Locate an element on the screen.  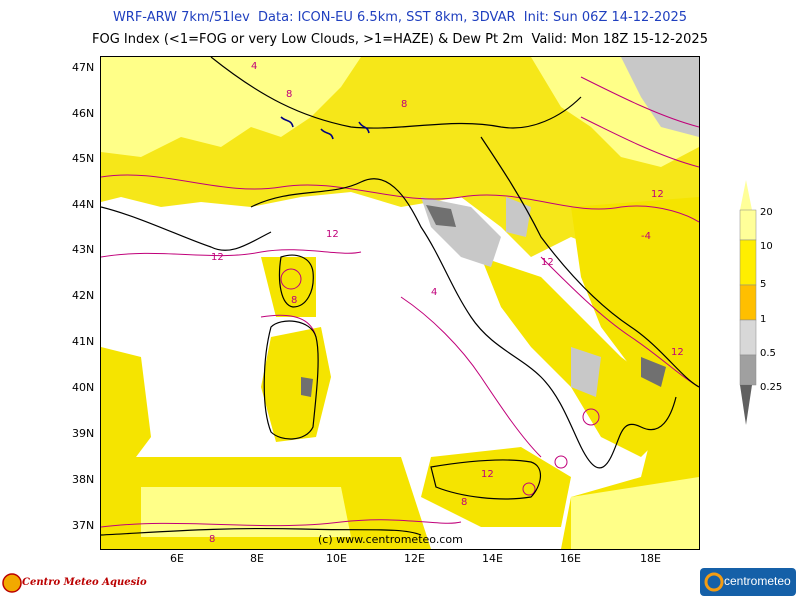
haze-area-libya-light is located at coordinates (635, 513).